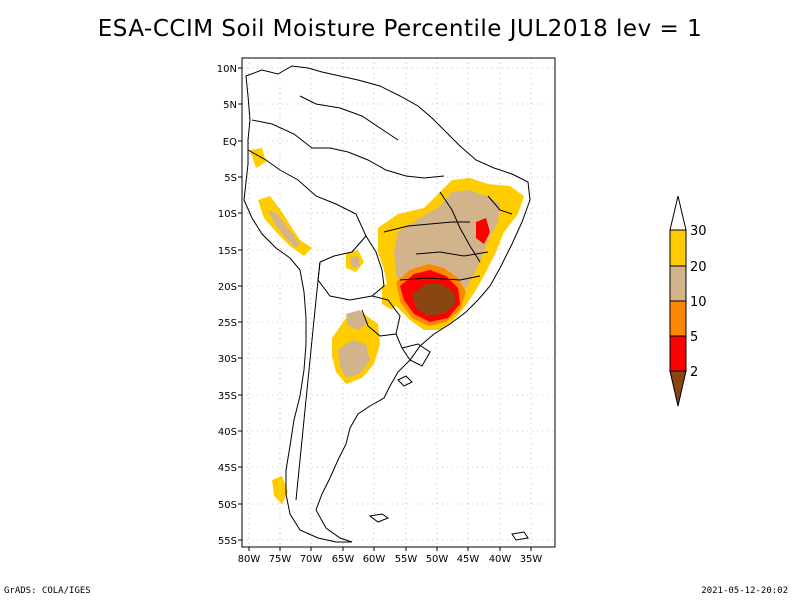  What do you see at coordinates (349, 118) in the screenshot?
I see `border-venezuela` at bounding box center [349, 118].